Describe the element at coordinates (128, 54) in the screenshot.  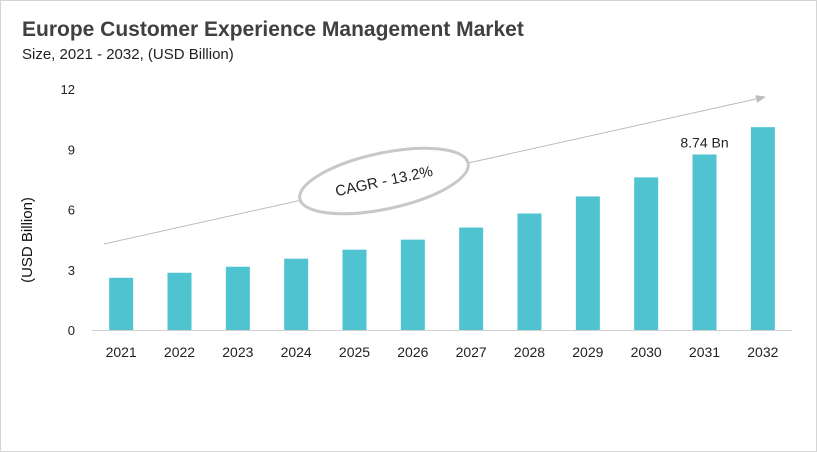
I see `chart-subtitle: Size, 2021 - 2032, (USD Billion)` at that location.